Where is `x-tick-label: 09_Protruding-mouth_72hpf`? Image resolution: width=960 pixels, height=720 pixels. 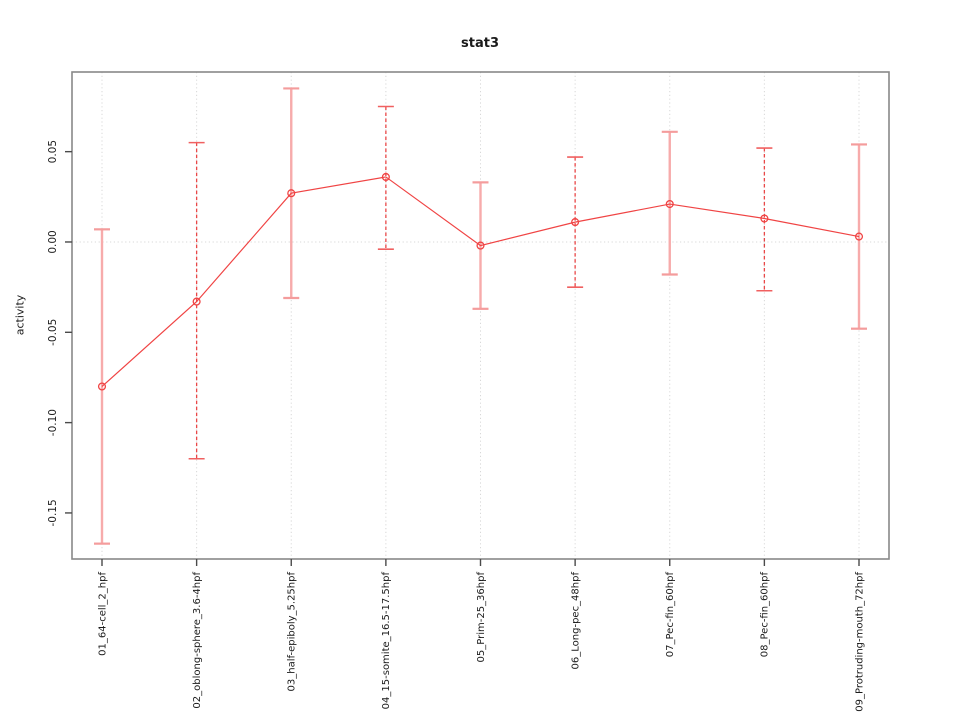 x-tick-label: 09_Protruding-mouth_72hpf is located at coordinates (859, 642).